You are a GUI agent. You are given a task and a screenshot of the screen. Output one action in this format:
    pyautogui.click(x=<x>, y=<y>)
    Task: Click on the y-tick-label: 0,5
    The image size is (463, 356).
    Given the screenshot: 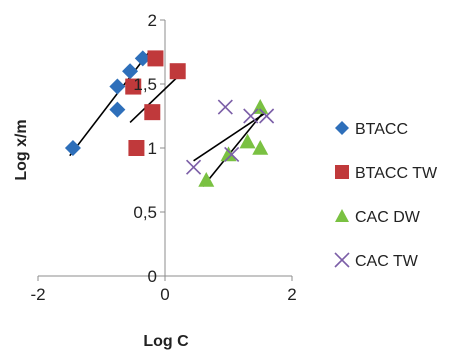 What is the action you would take?
    pyautogui.click(x=145, y=212)
    